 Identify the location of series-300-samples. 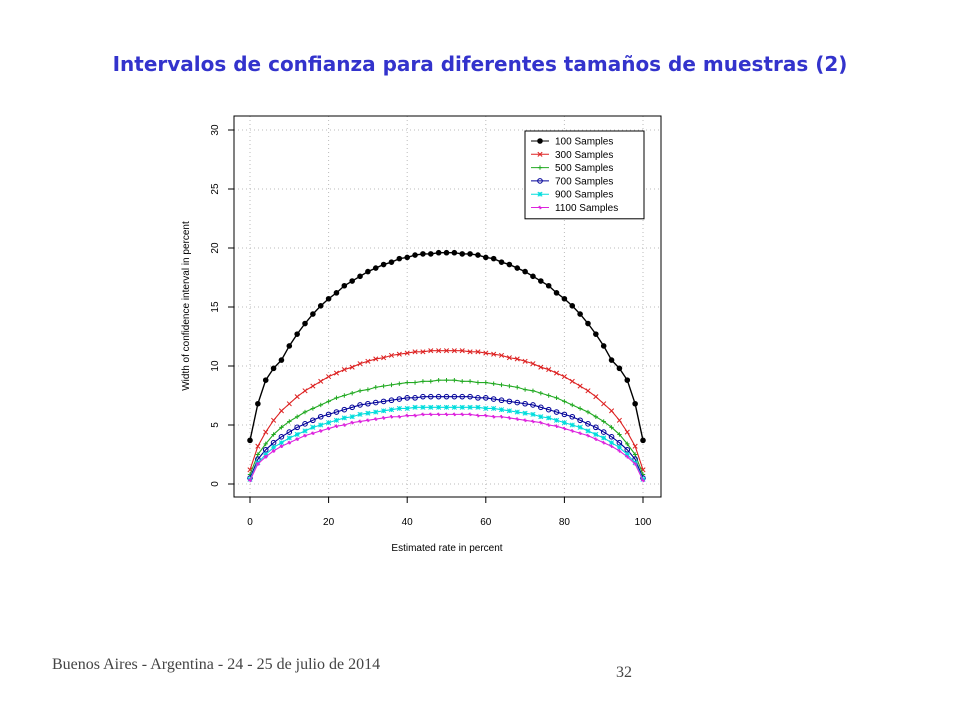
(446, 410).